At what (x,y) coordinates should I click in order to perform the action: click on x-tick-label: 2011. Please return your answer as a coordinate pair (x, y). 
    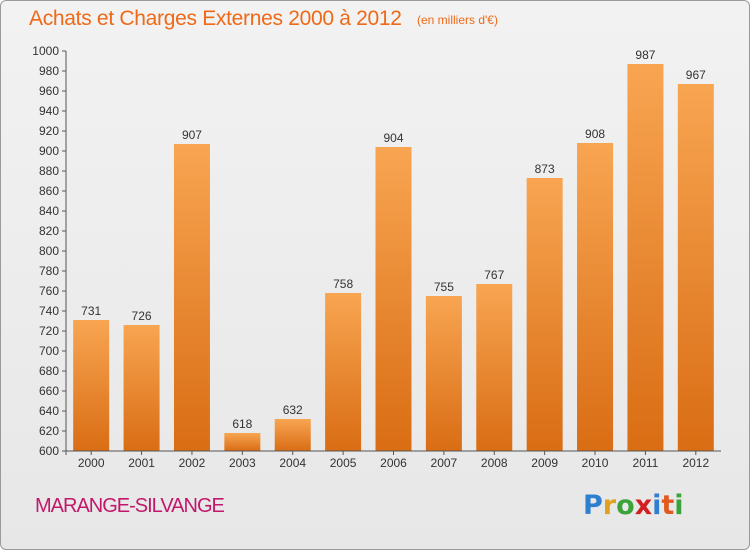
    Looking at the image, I should click on (646, 463).